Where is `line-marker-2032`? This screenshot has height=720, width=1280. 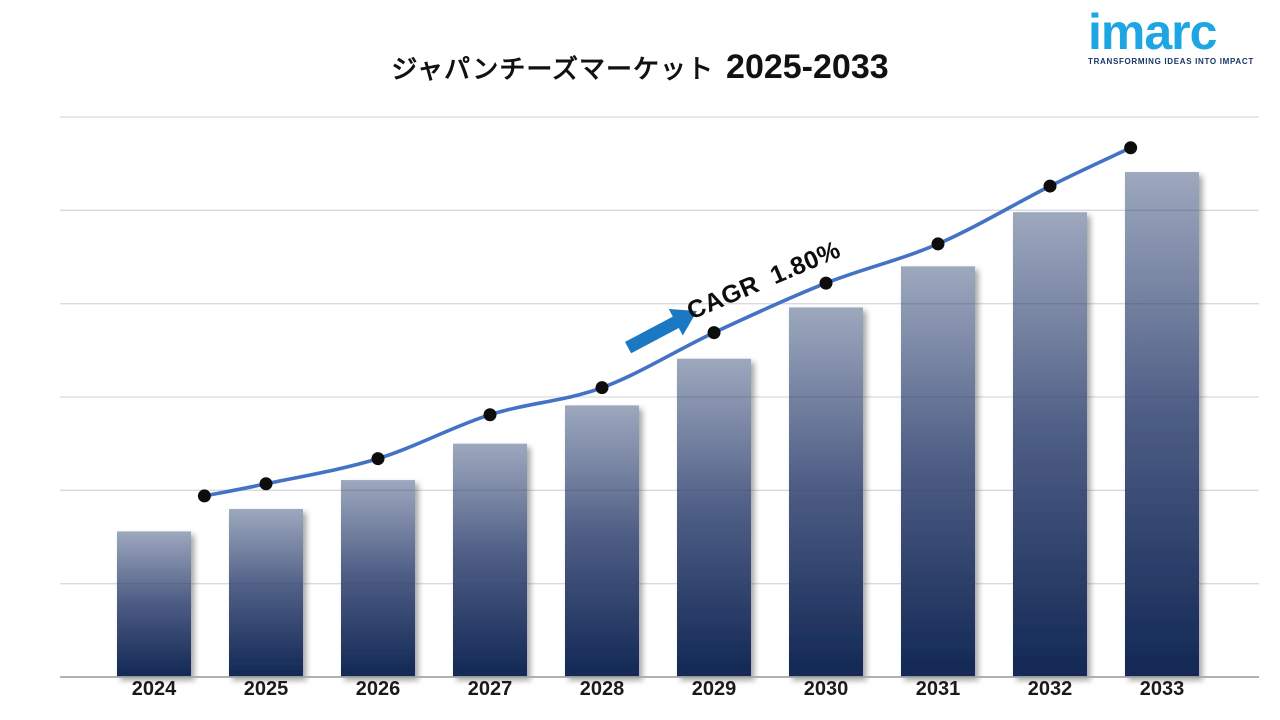
line-marker-2032 is located at coordinates (1050, 186).